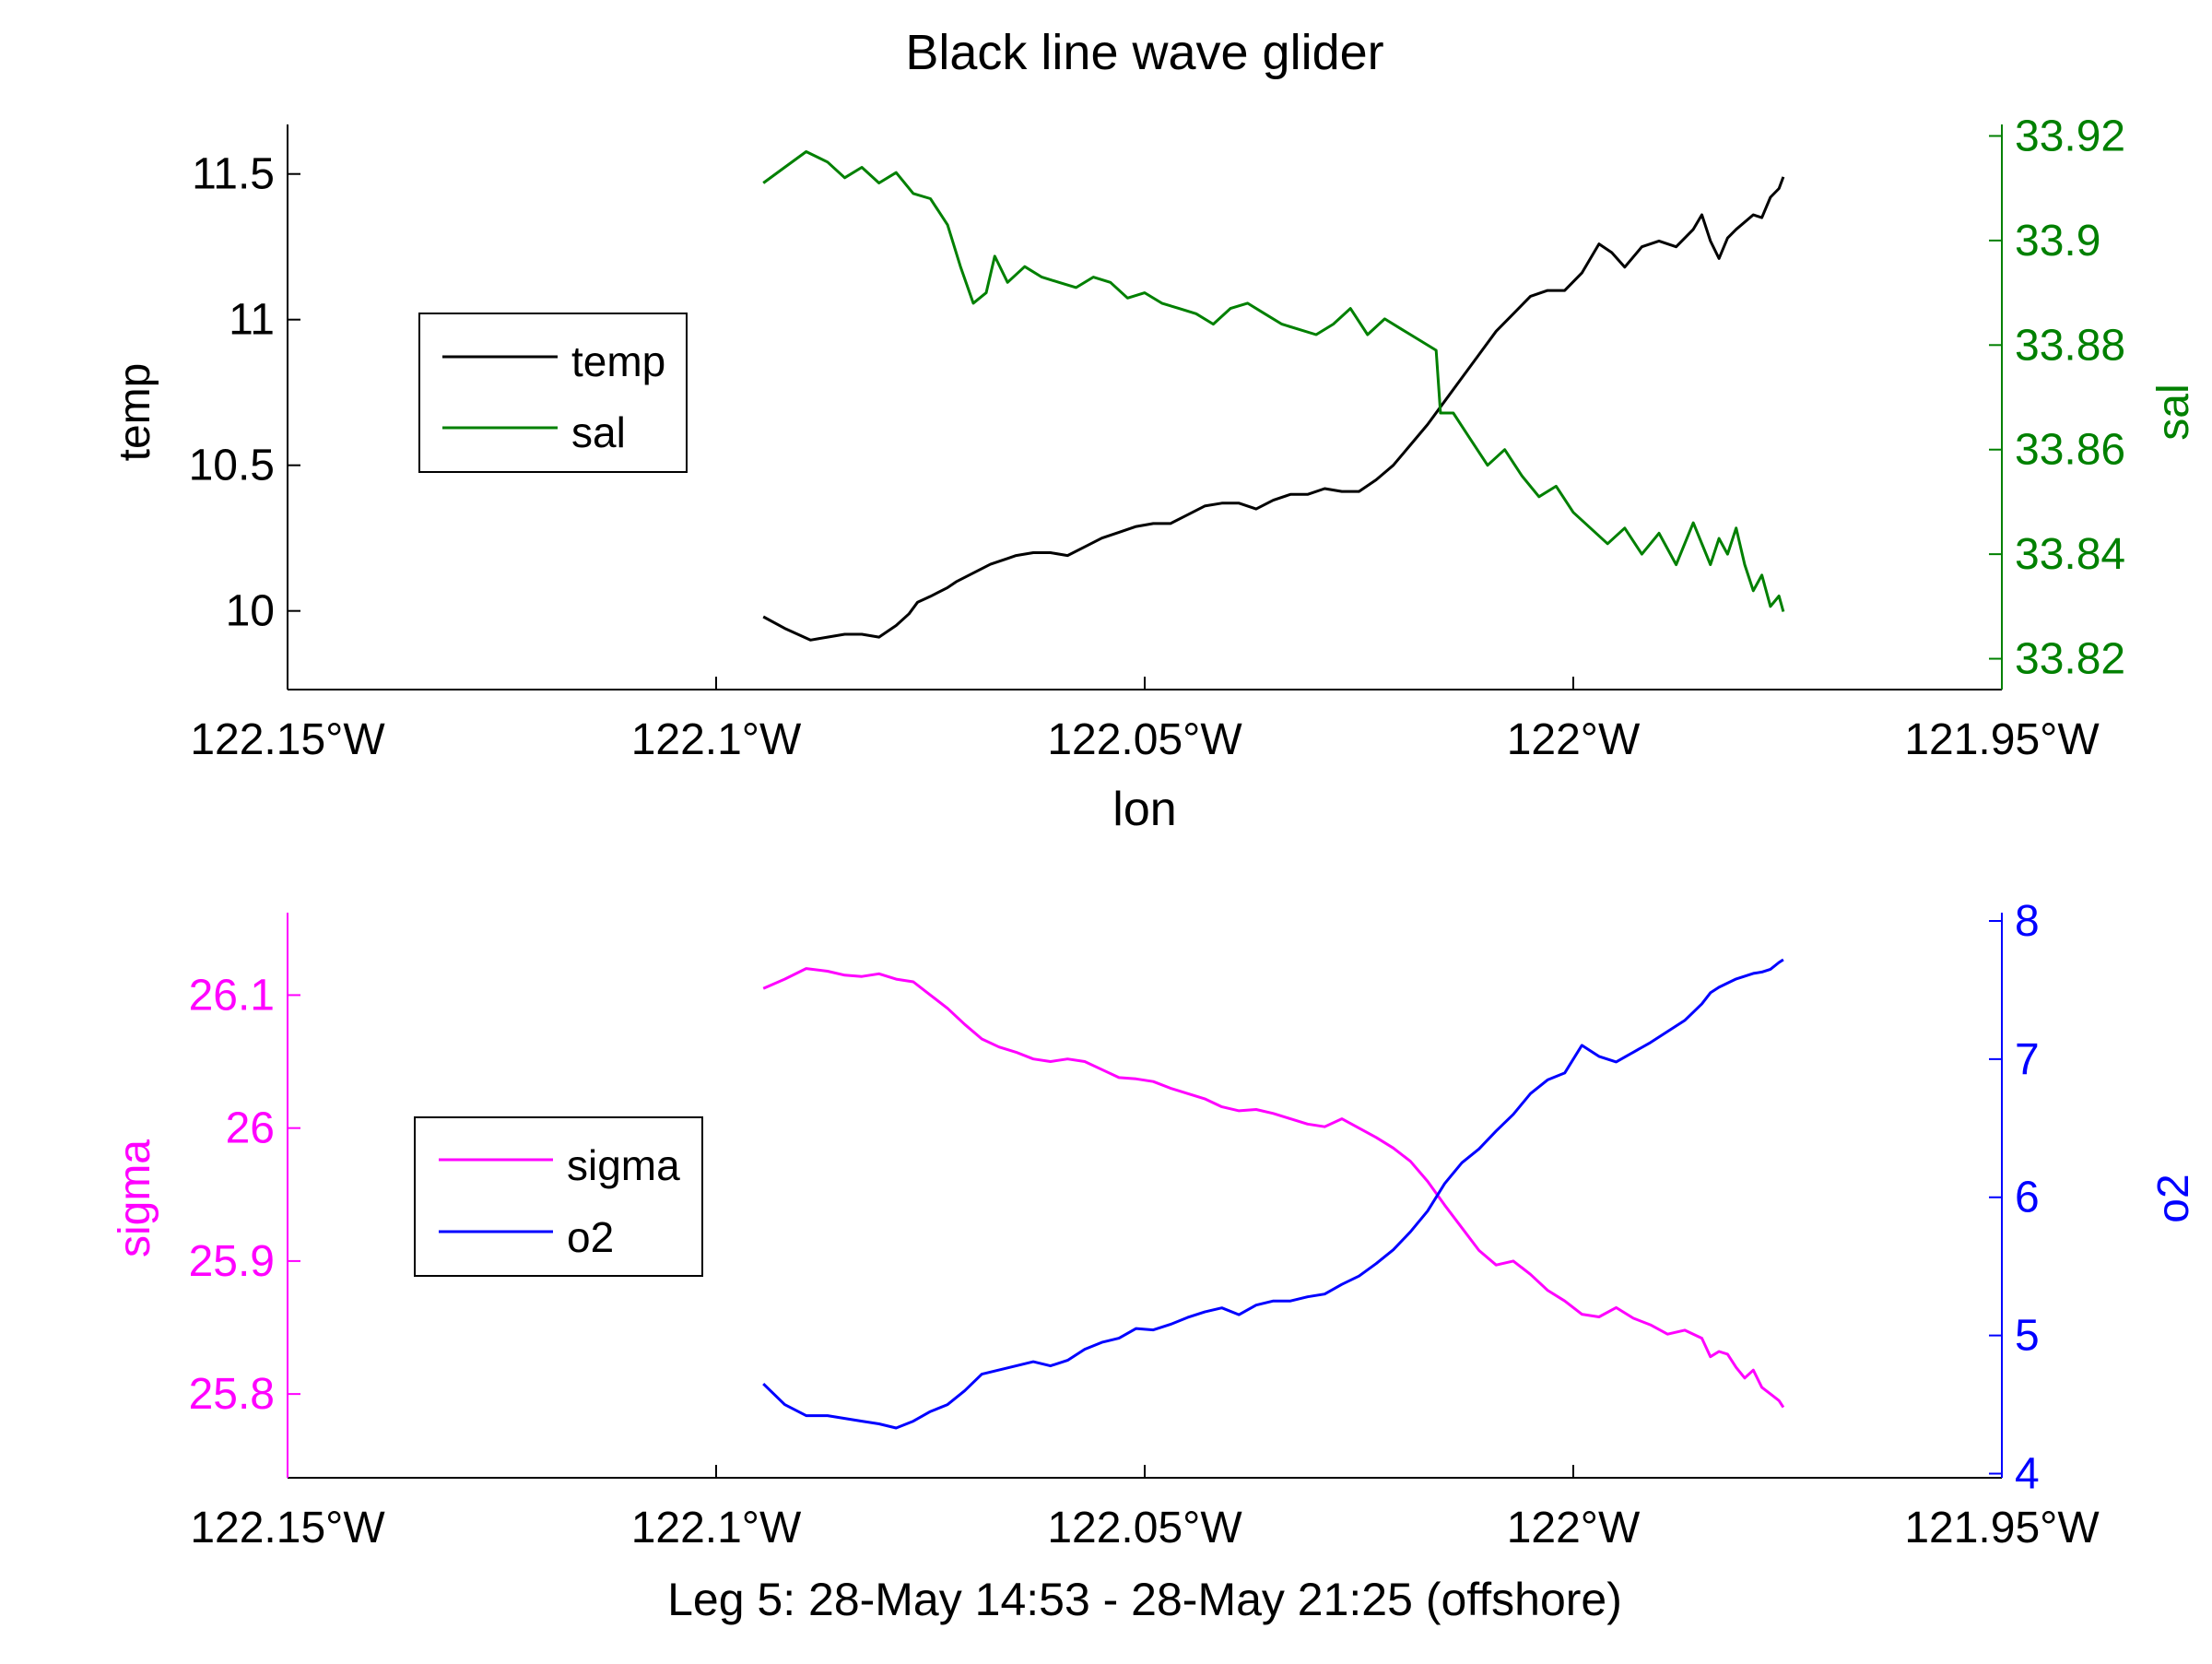 This screenshot has width=2212, height=1664. I want to click on panel-sigma-o2-lines, so click(1273, 1194).